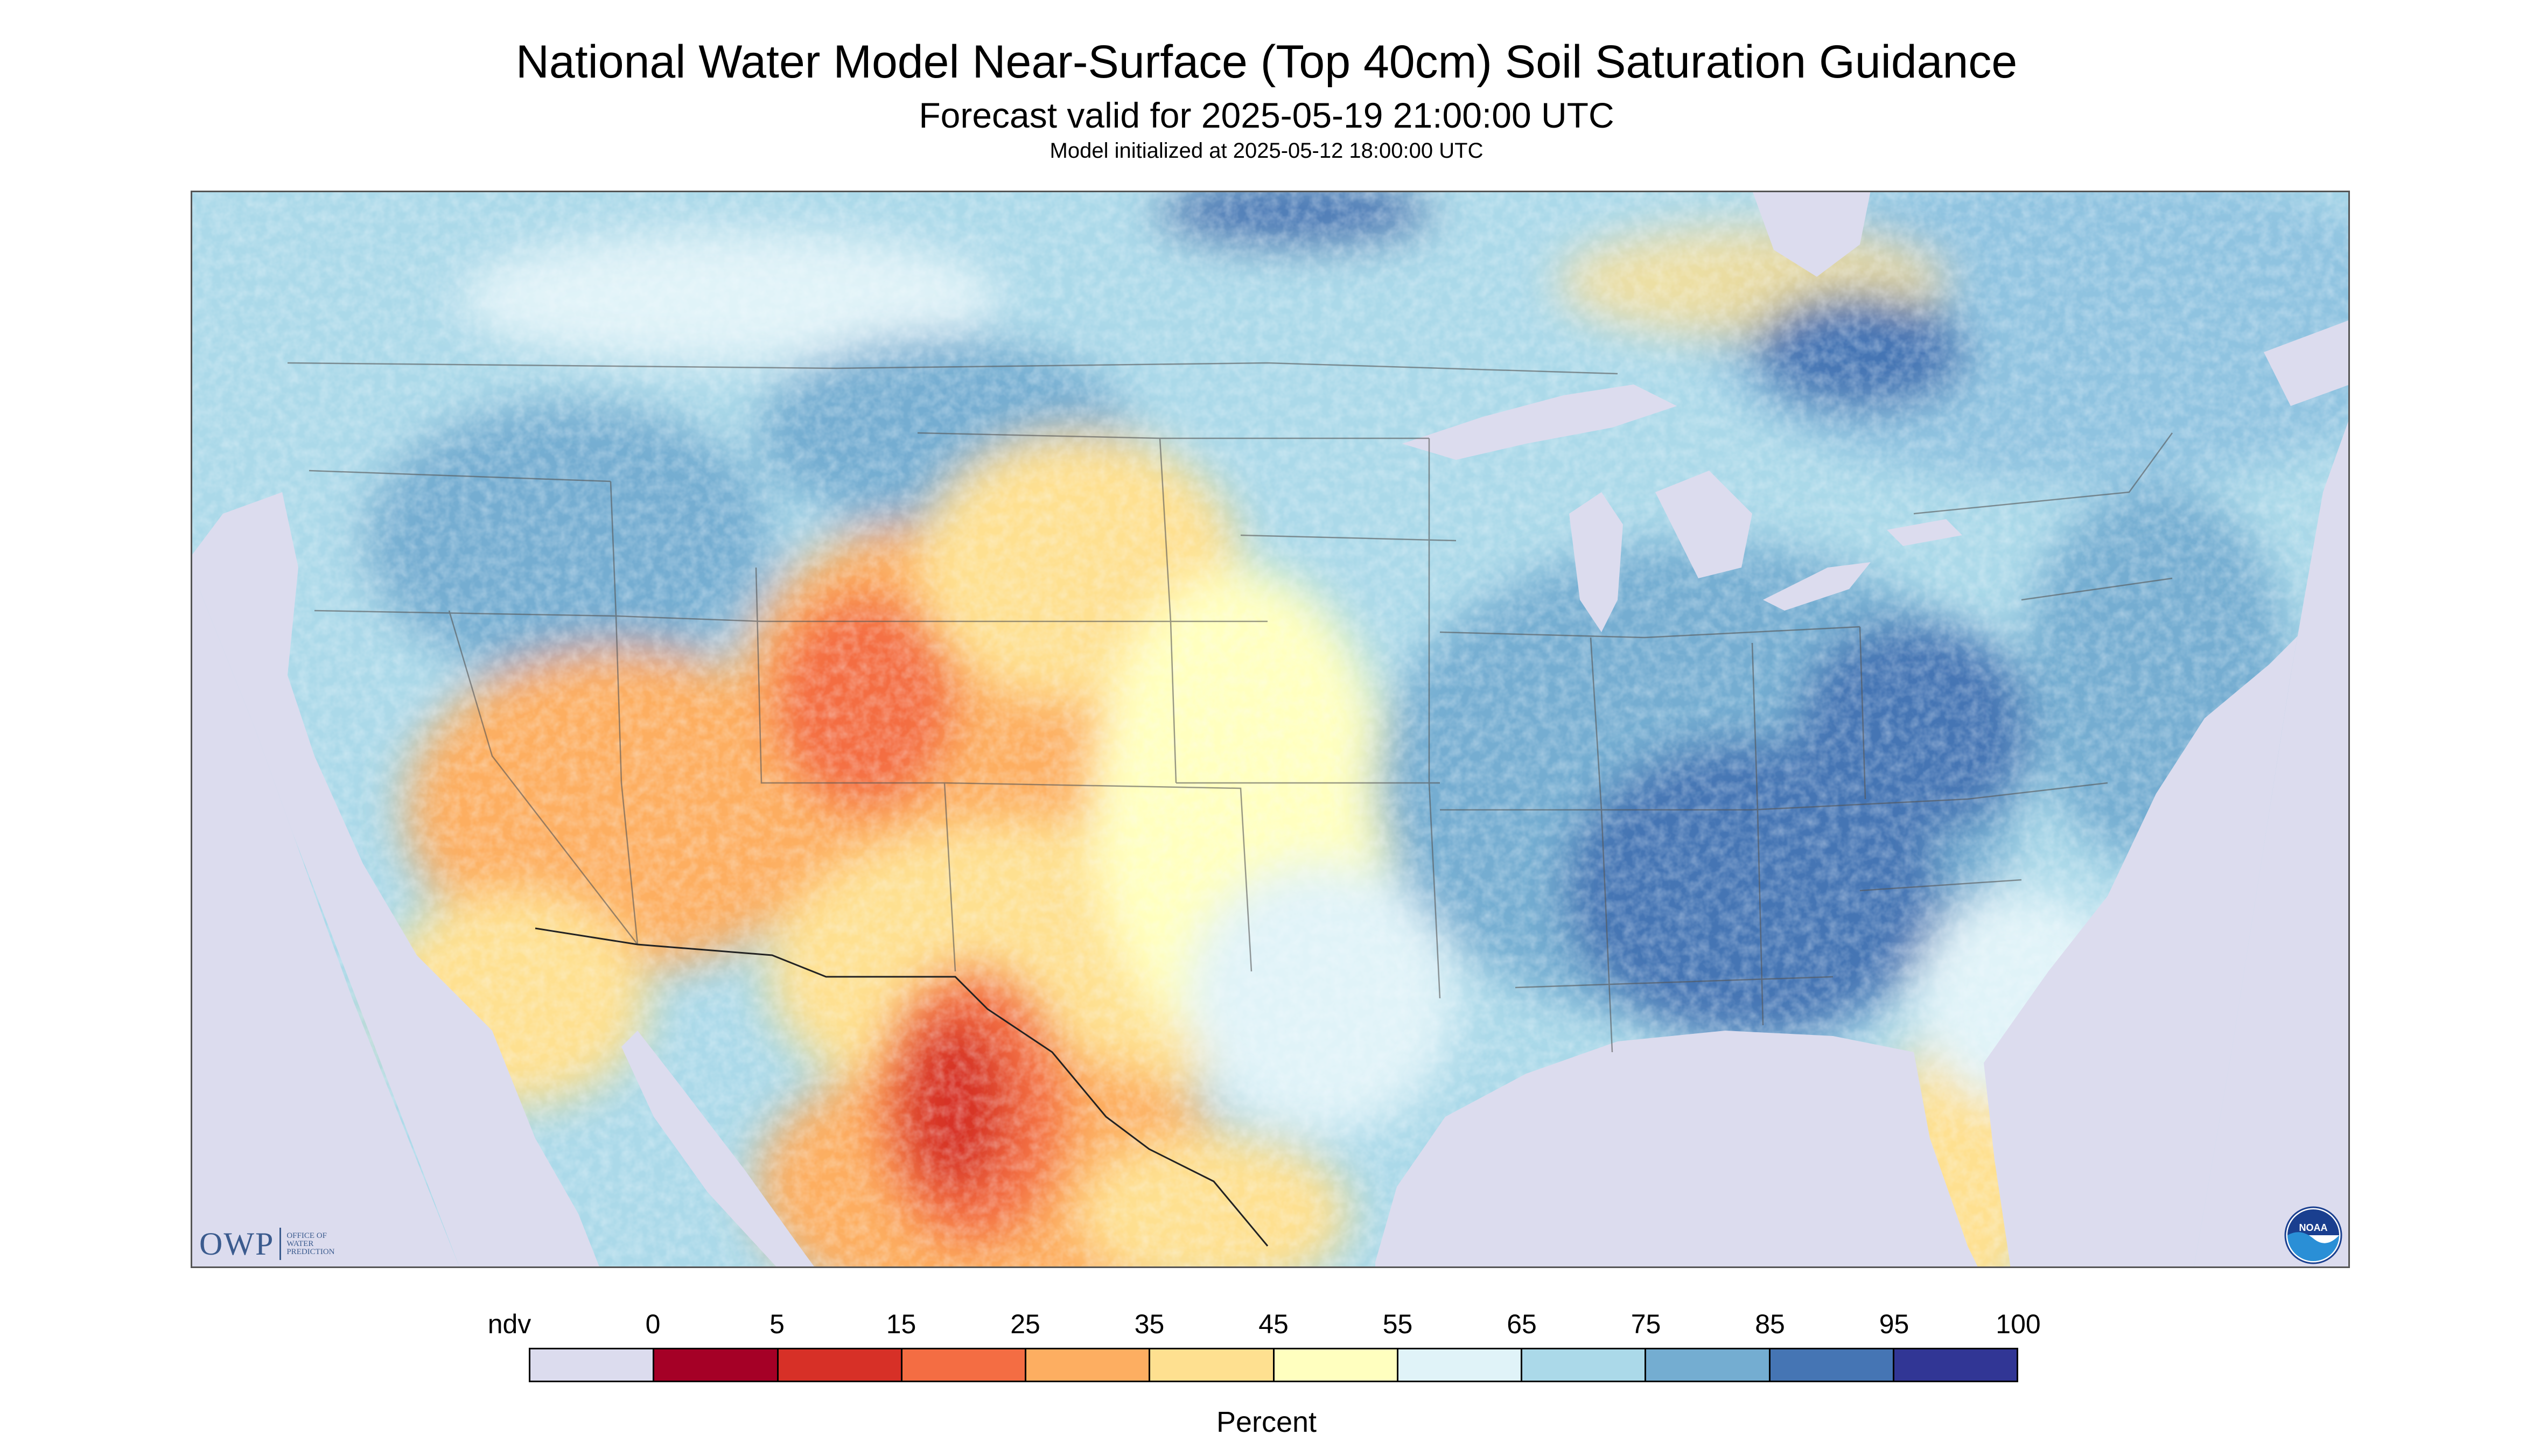 The width and height of the screenshot is (2533, 1456). I want to click on noaa-emblem-icon: NOAA, so click(2313, 1235).